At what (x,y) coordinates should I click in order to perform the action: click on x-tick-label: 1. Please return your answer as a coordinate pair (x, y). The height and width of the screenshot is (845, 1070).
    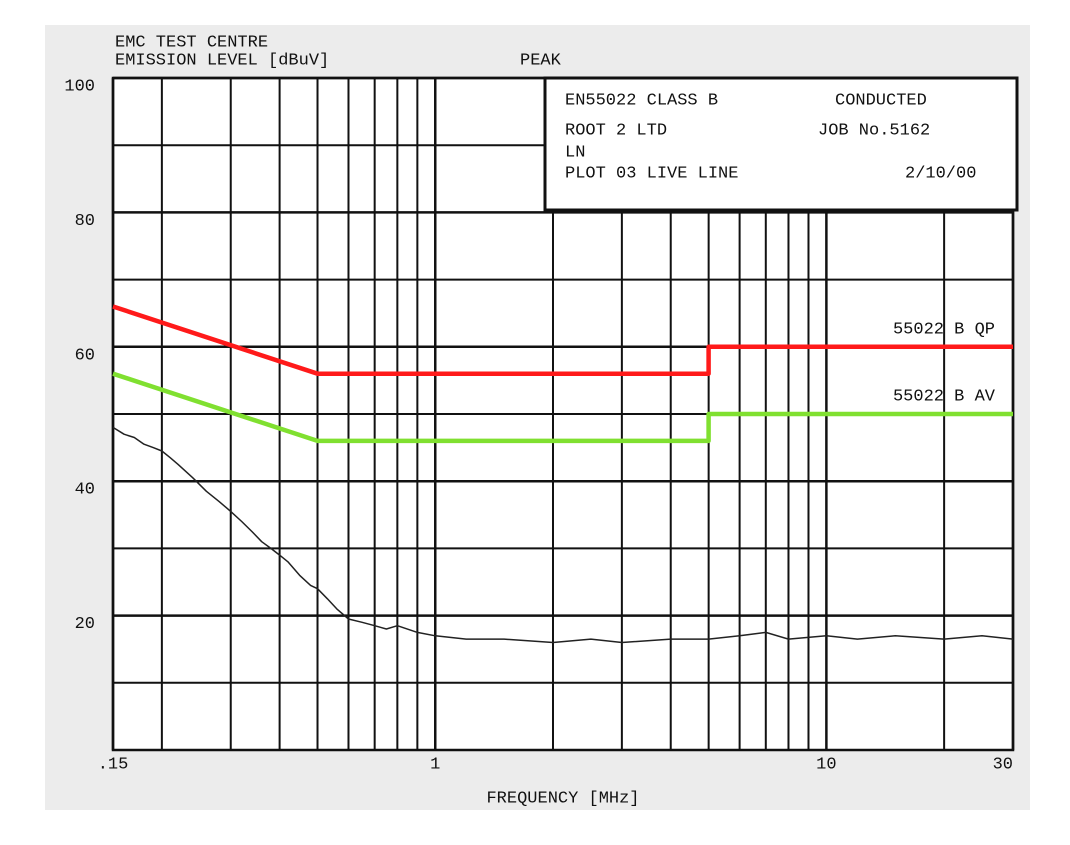
    Looking at the image, I should click on (435, 764).